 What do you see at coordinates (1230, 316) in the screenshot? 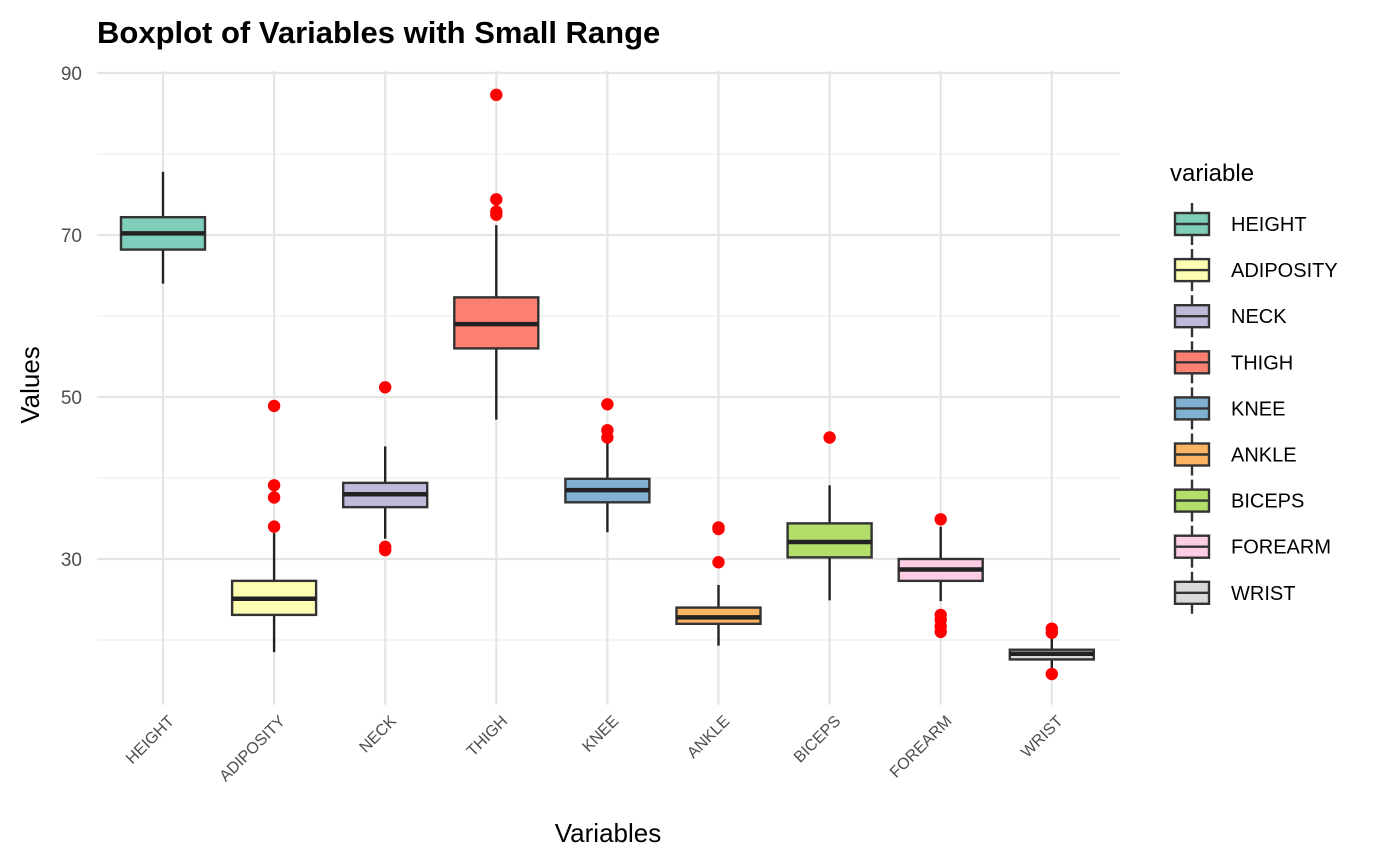
I see `legend-item-neck: NECK` at bounding box center [1230, 316].